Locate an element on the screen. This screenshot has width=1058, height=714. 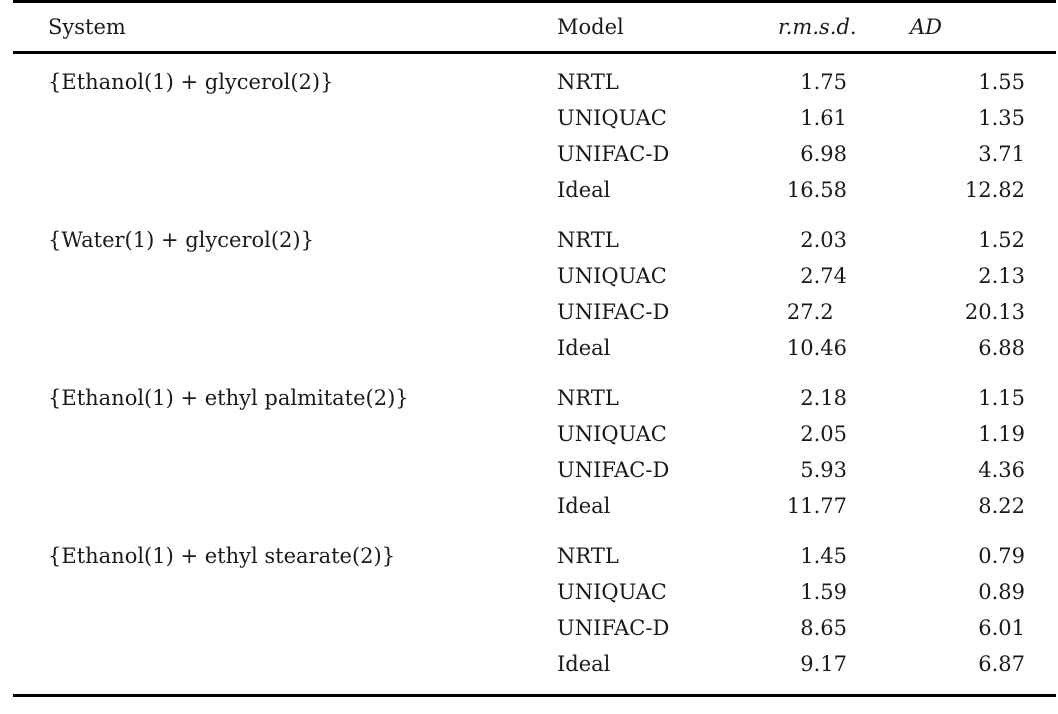
ad-cell: 1.55 is located at coordinates (951, 77).